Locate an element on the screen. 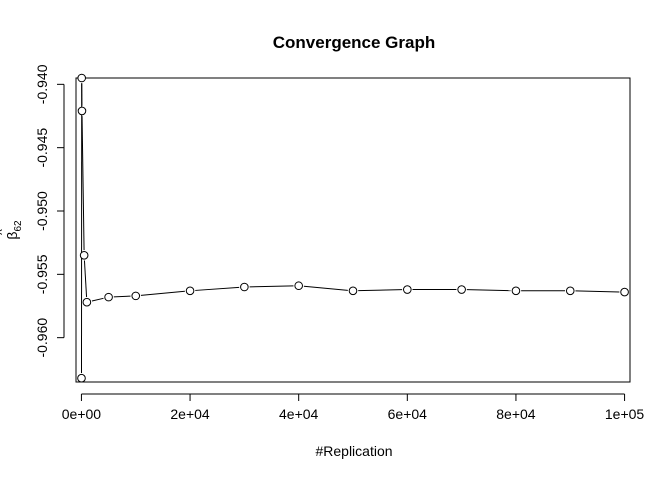  chart-title: Convergence Graph is located at coordinates (354, 42).